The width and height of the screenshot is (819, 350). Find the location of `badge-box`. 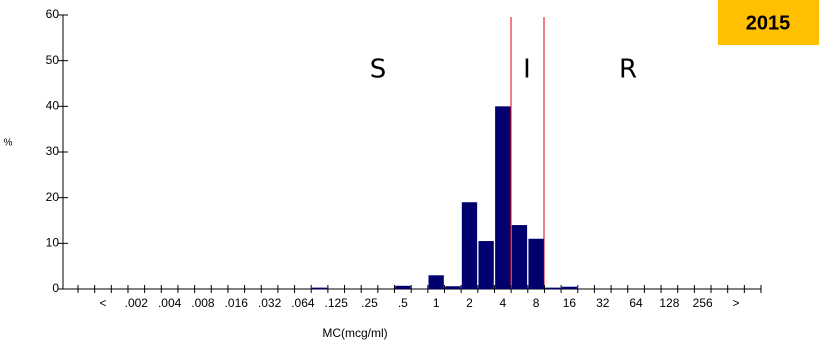

badge-box is located at coordinates (768, 22).